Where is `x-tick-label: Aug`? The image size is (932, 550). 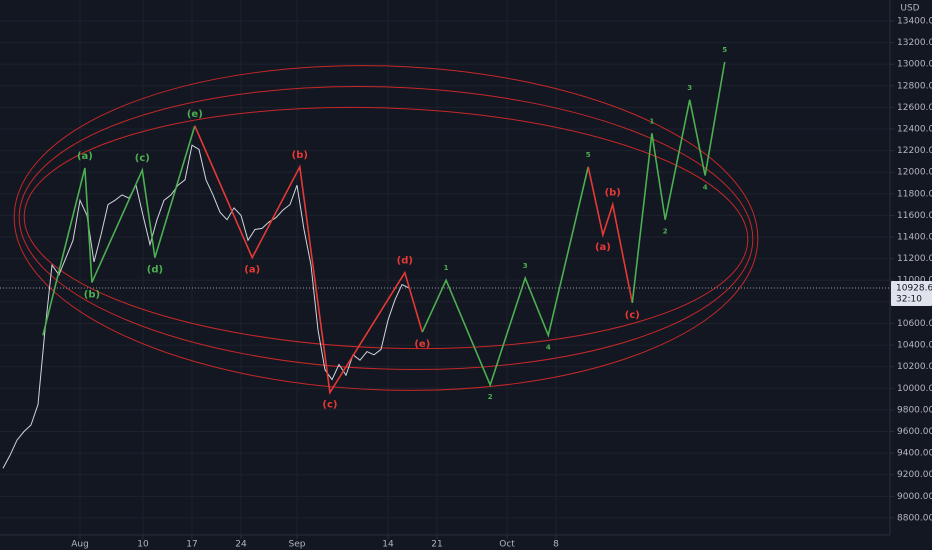
x-tick-label: Aug is located at coordinates (80, 545).